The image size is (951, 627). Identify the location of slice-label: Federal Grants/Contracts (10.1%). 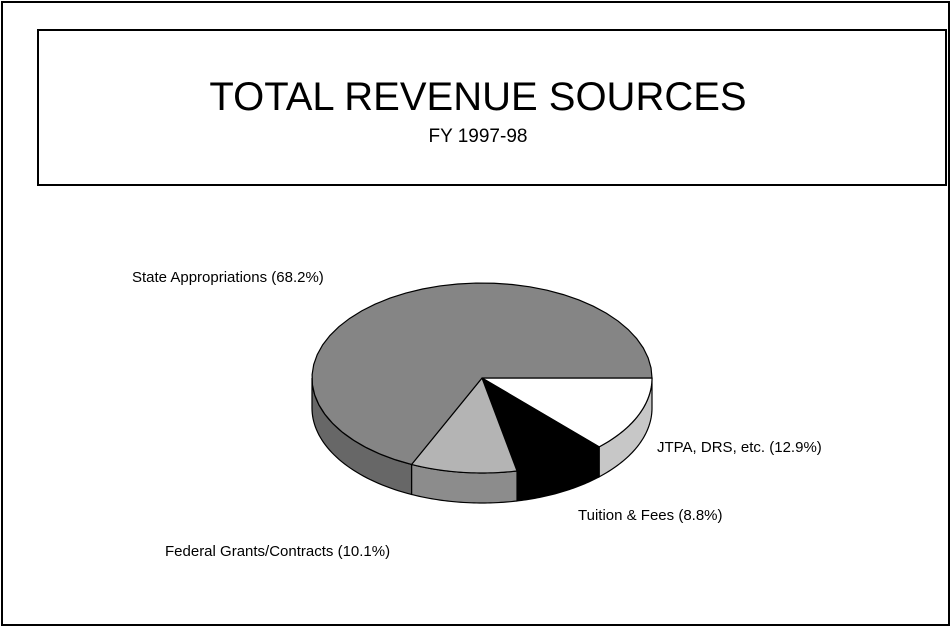
(277, 551).